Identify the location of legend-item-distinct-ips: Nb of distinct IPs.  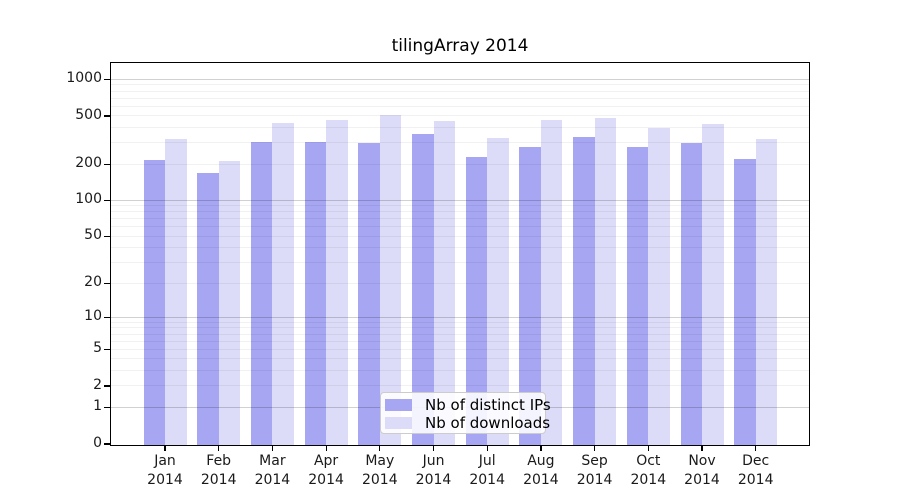
(468, 405).